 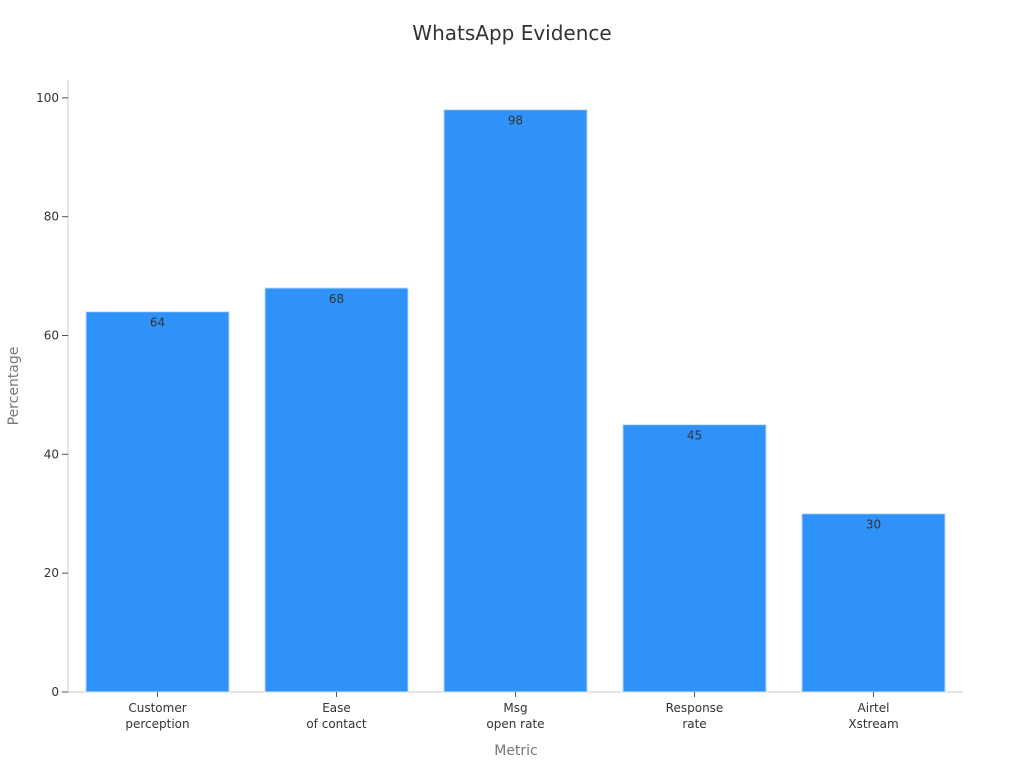 I want to click on x-tick-label-line: perception, so click(x=157, y=724).